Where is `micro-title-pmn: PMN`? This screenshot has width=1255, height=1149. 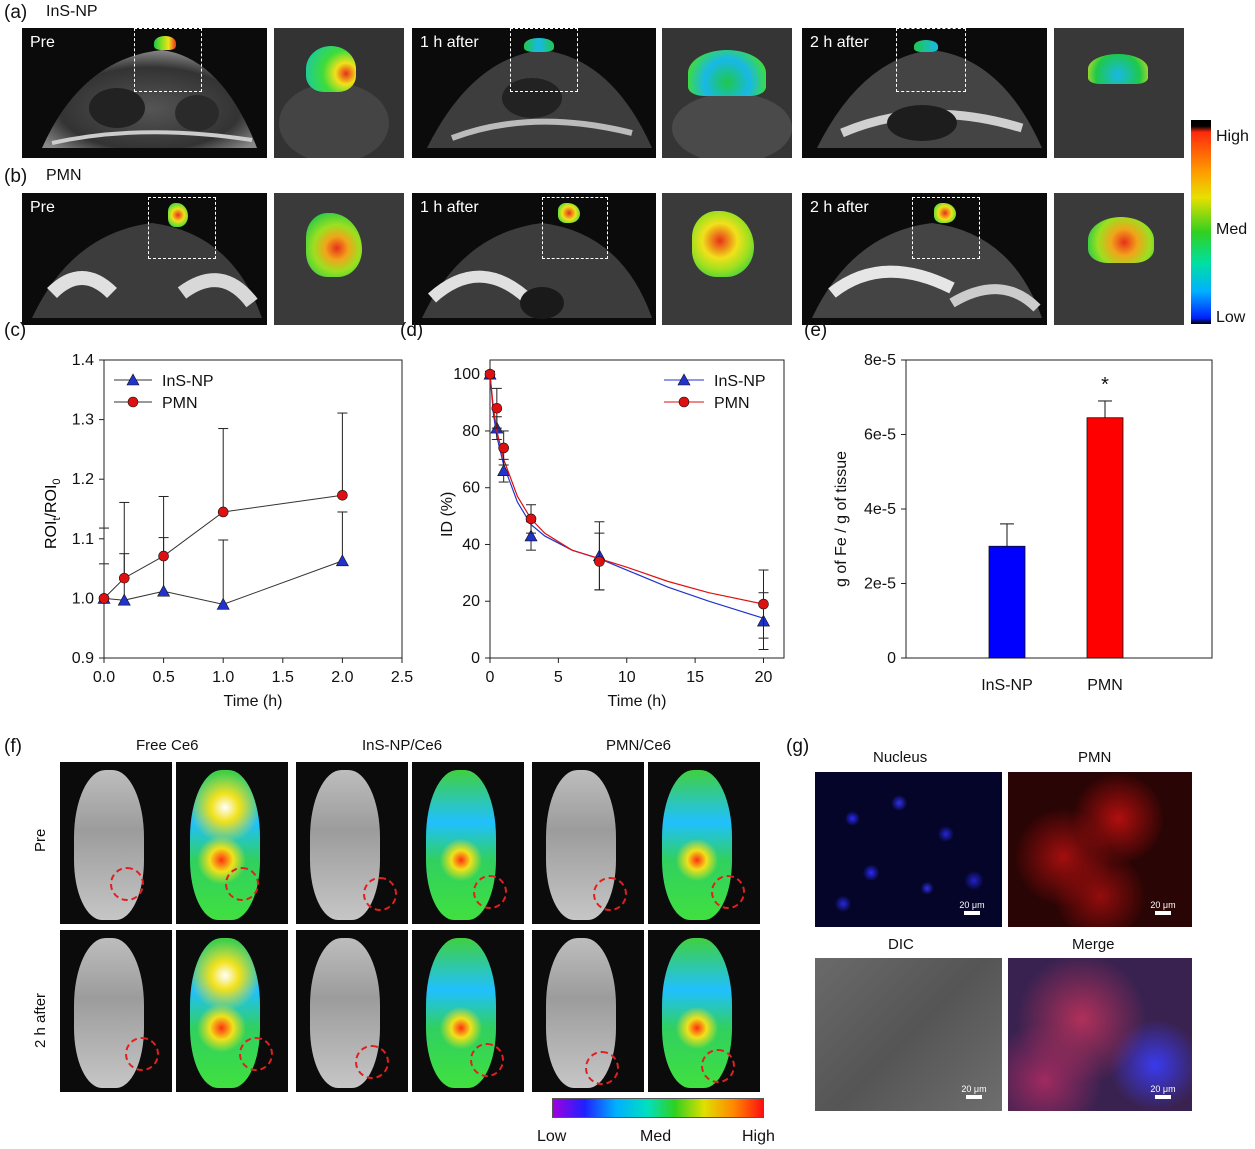 micro-title-pmn: PMN is located at coordinates (1094, 757).